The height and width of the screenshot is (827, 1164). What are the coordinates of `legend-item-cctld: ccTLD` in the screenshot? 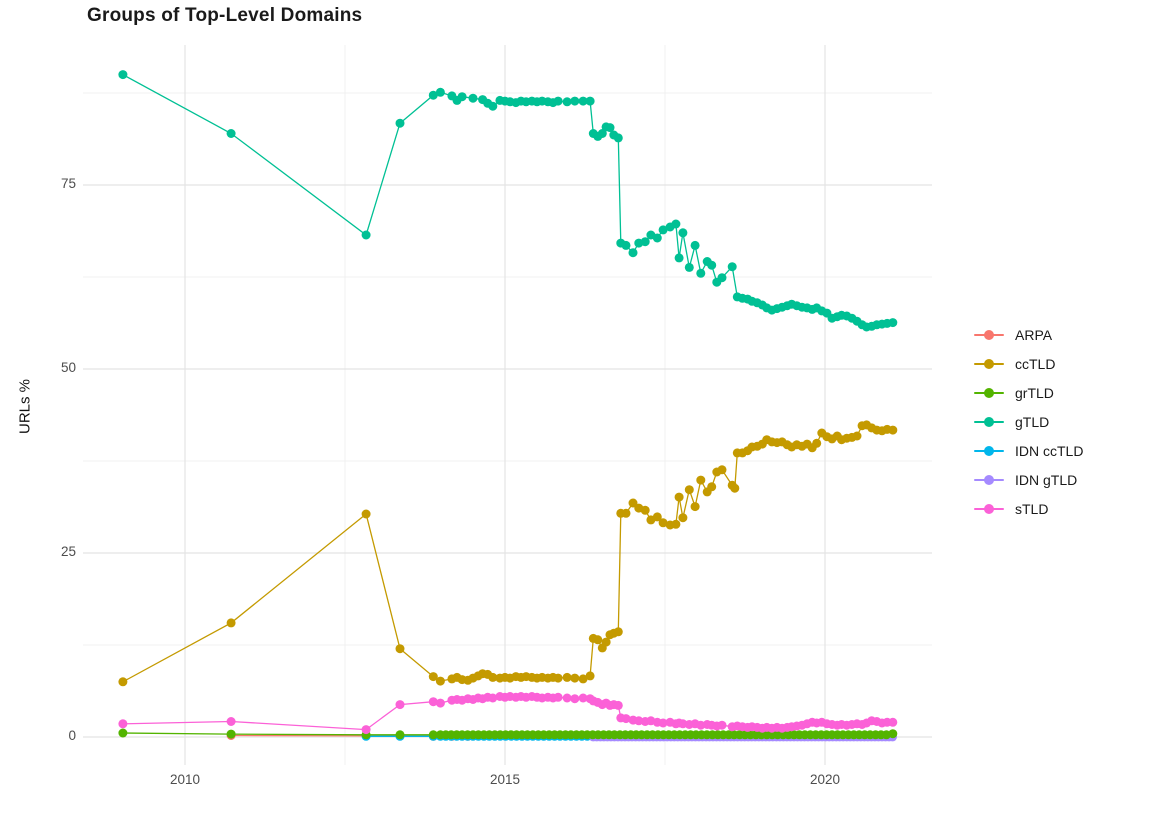 It's located at (1028, 363).